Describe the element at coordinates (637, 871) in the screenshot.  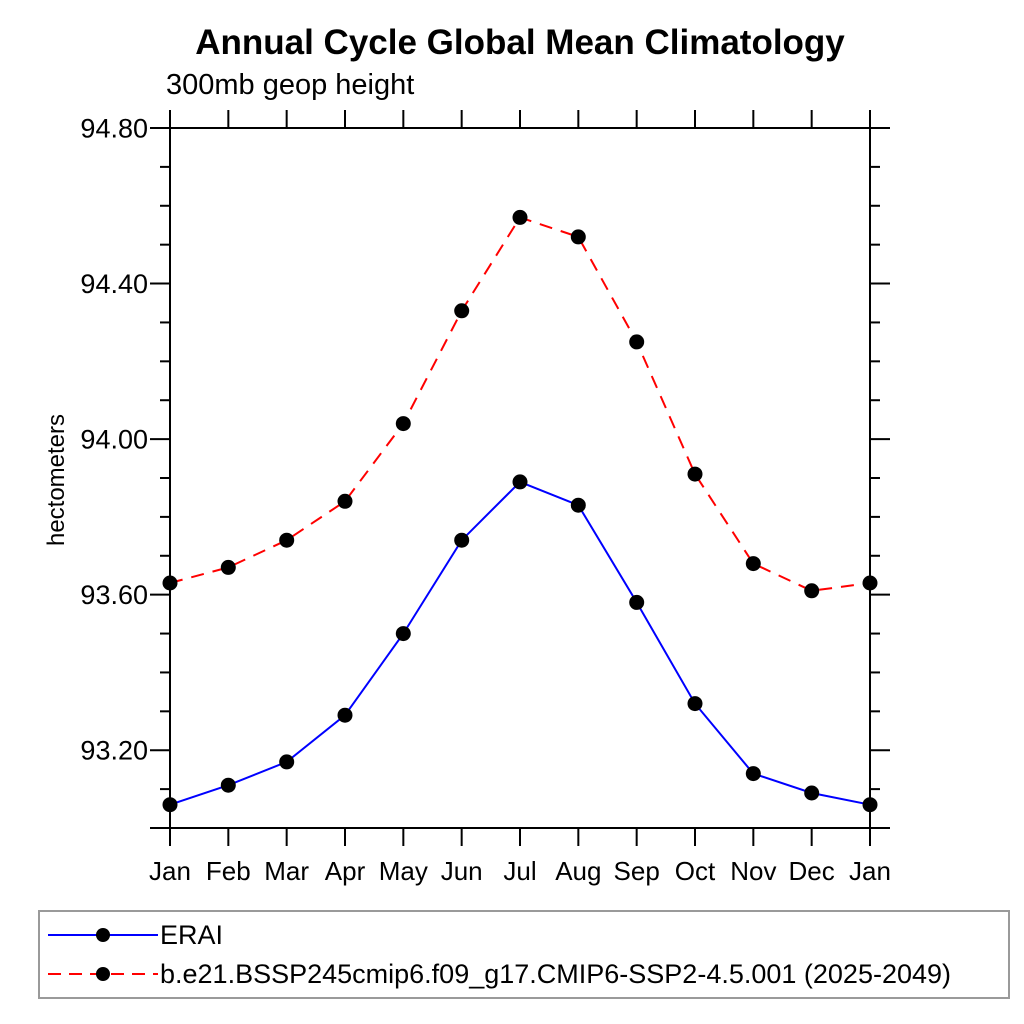
I see `x-axis-tick-label: Sep` at that location.